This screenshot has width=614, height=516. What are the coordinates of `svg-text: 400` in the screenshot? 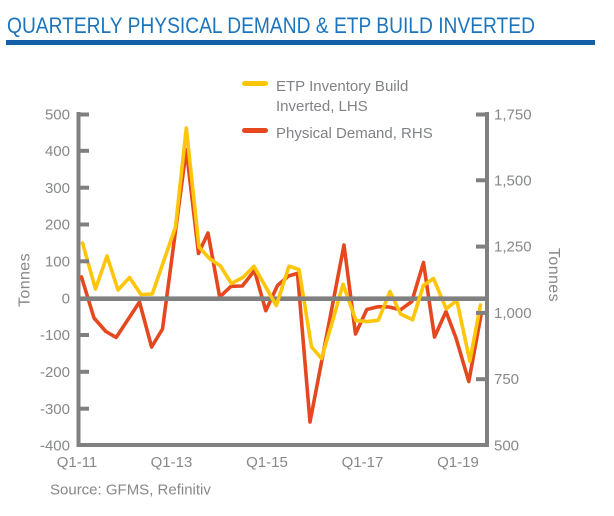 It's located at (57, 151).